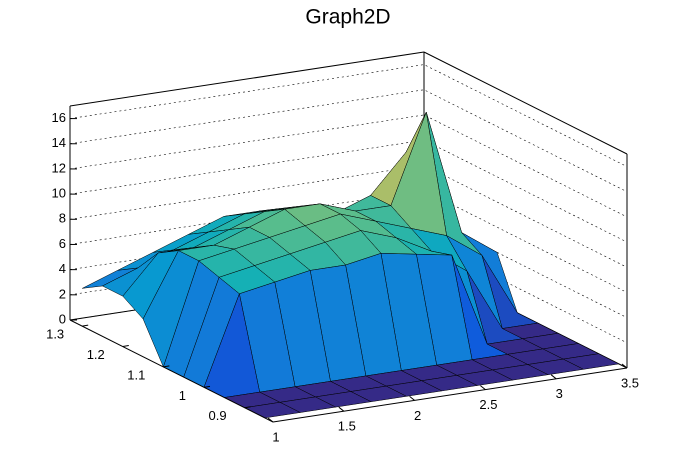  What do you see at coordinates (59, 117) in the screenshot?
I see `z-tick-label: 16` at bounding box center [59, 117].